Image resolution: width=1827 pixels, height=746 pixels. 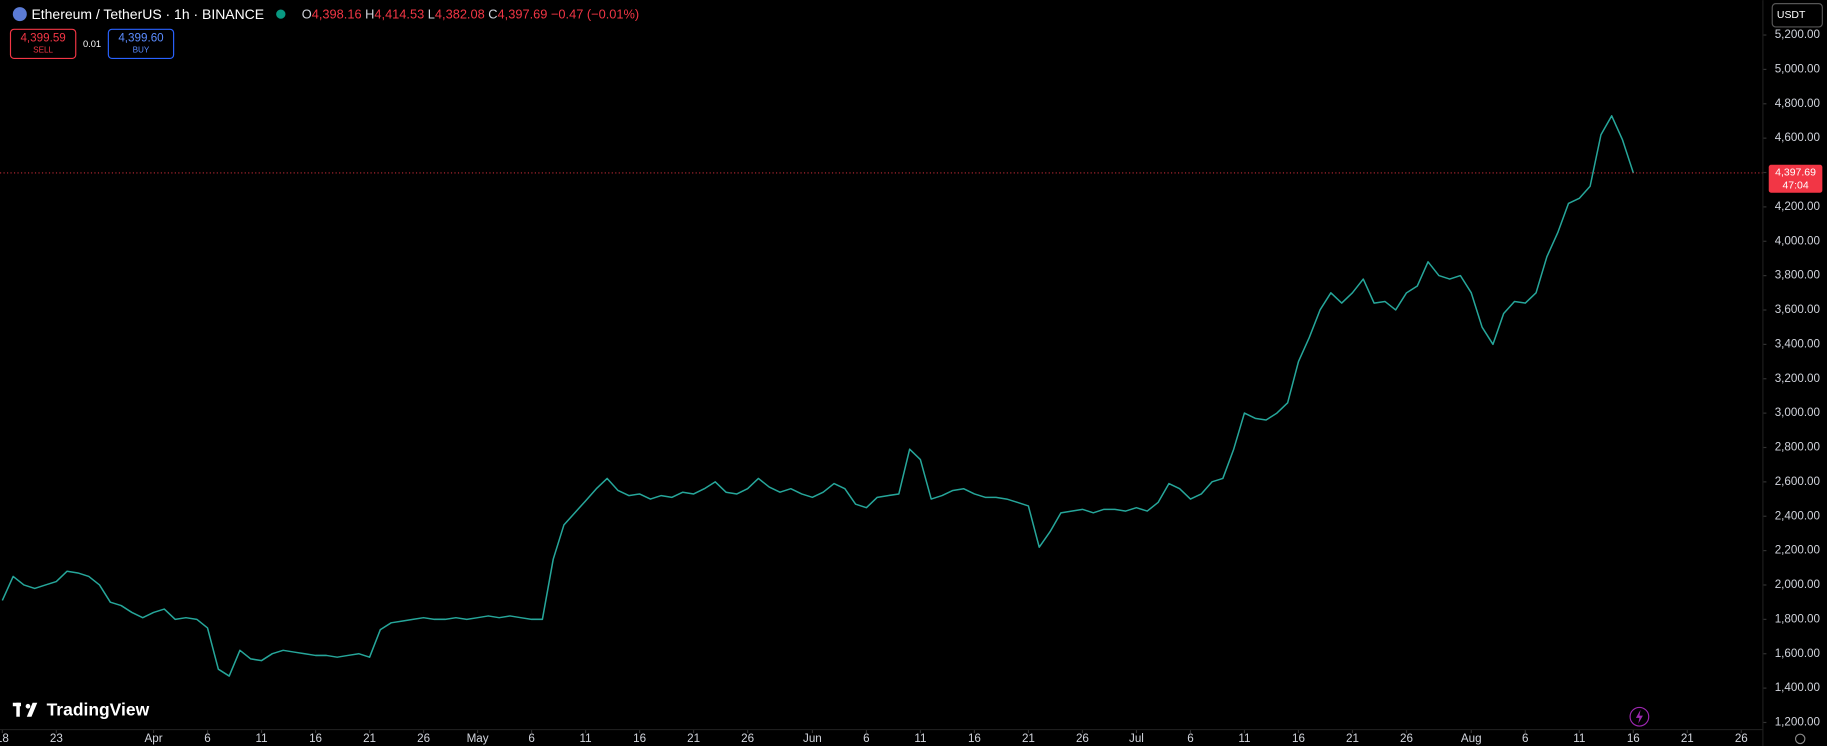 I want to click on y-tick-label: 4,000.00, so click(x=1798, y=240).